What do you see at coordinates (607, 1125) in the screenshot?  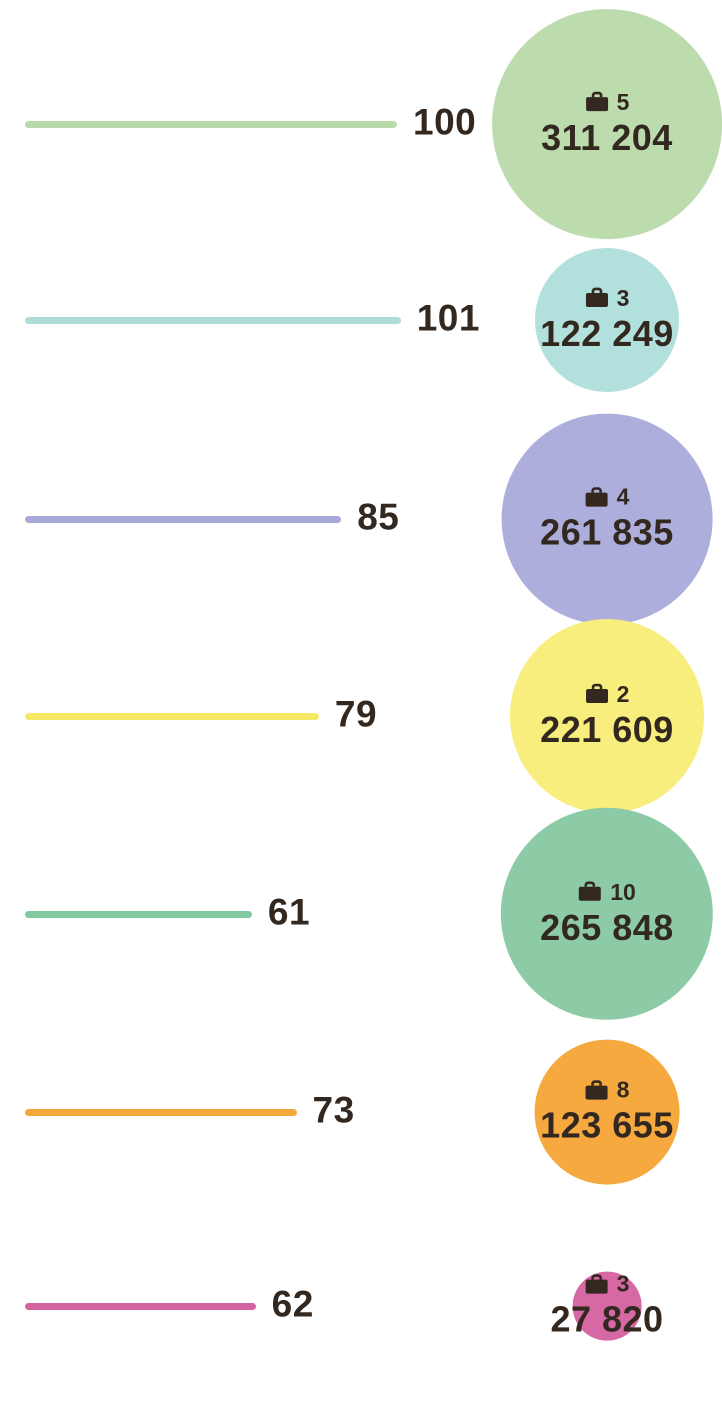 I see `bubble-value: 123 655` at bounding box center [607, 1125].